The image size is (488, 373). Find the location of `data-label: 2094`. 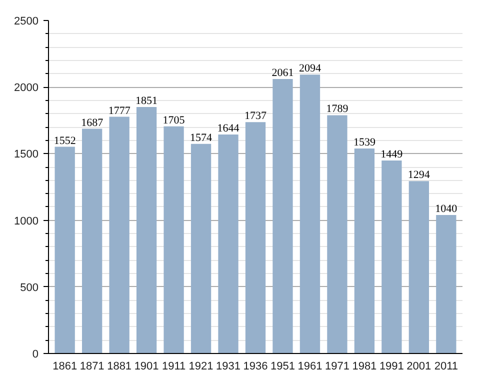

data-label: 2094 is located at coordinates (310, 68).